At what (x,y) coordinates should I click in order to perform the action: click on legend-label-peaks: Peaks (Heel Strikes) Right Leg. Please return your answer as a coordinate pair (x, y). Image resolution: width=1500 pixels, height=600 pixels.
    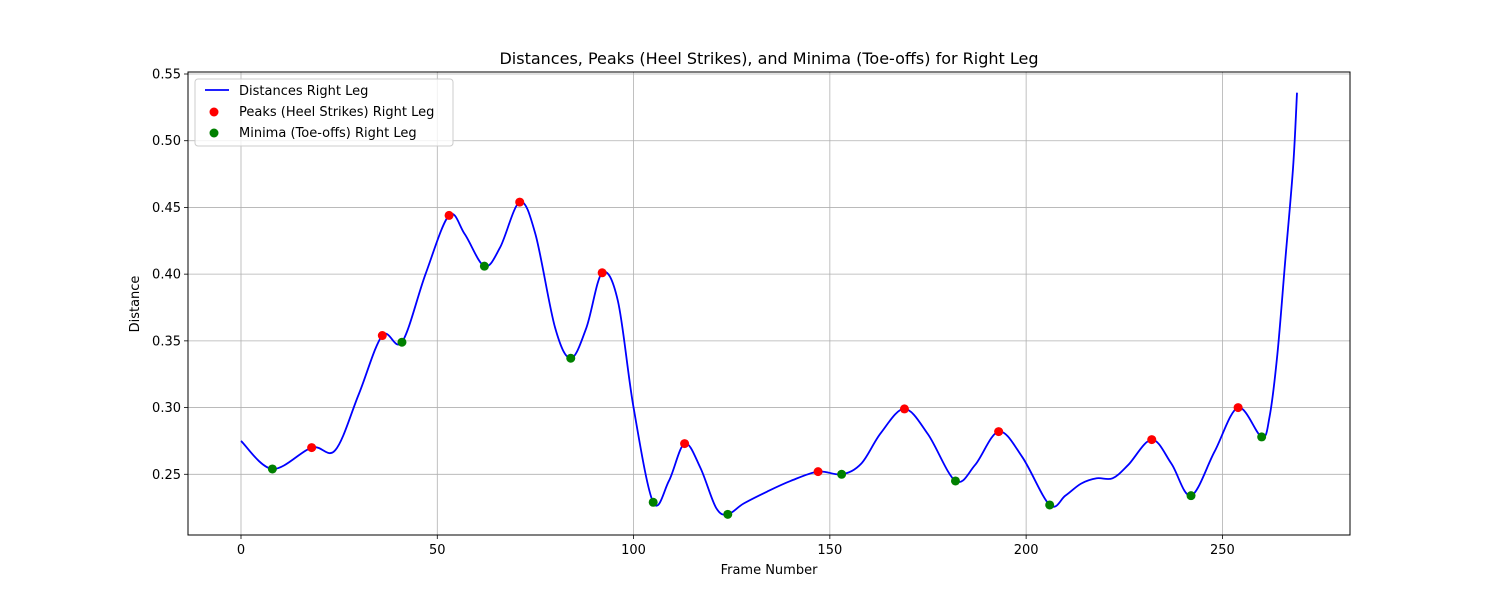
    Looking at the image, I should click on (336, 112).